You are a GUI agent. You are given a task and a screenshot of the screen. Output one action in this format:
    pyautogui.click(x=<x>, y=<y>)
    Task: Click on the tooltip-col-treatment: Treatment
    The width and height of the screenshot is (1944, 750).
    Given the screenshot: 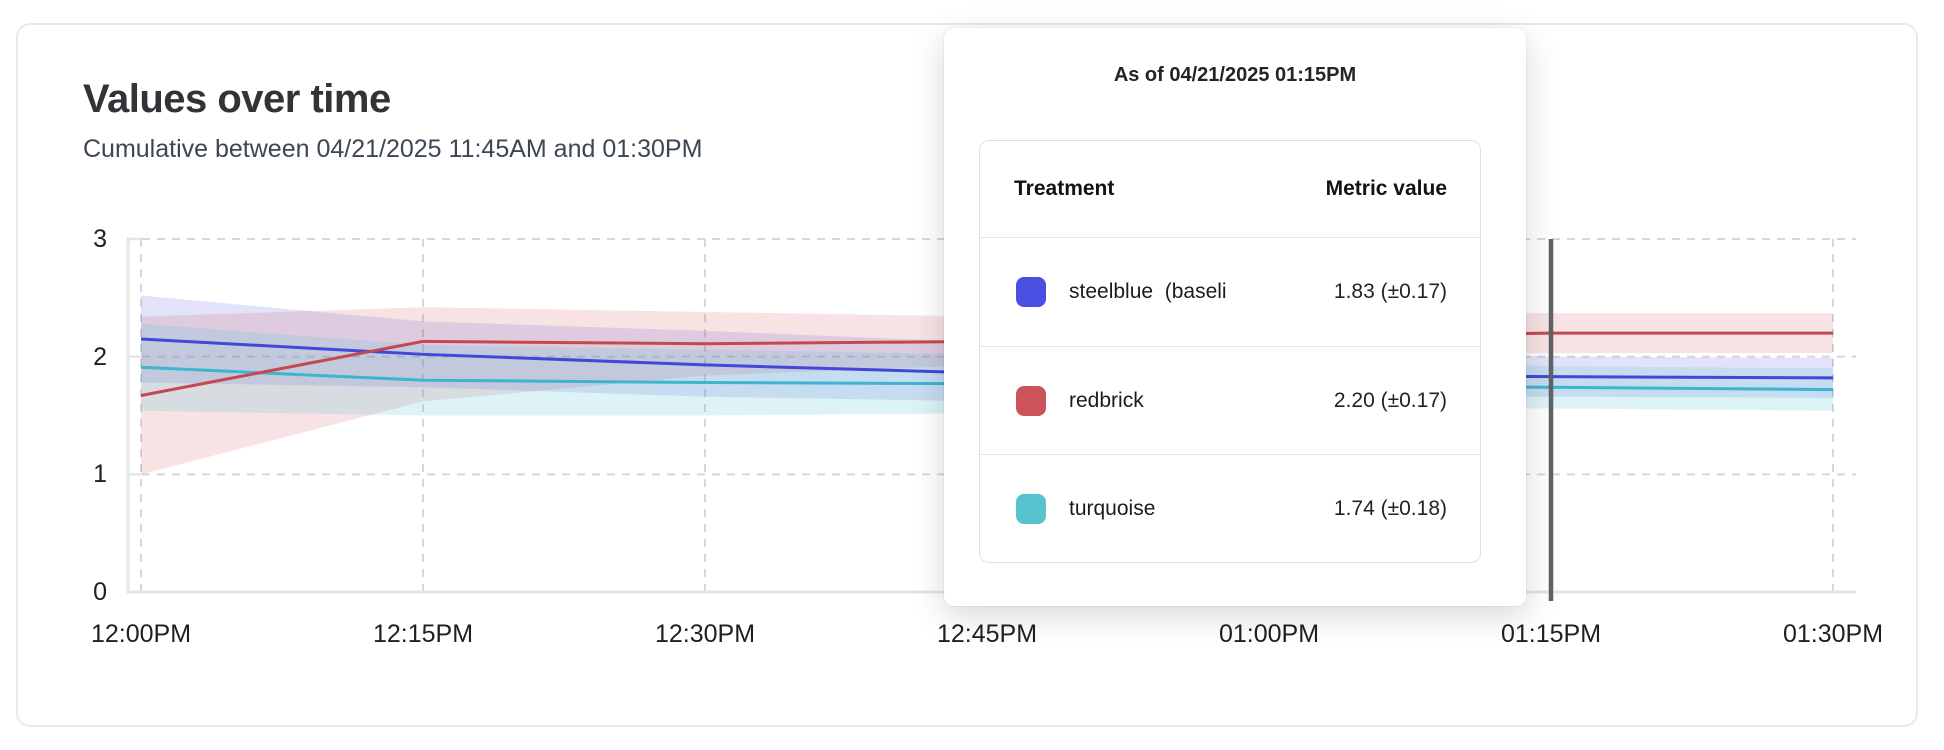 What is the action you would take?
    pyautogui.click(x=1064, y=188)
    